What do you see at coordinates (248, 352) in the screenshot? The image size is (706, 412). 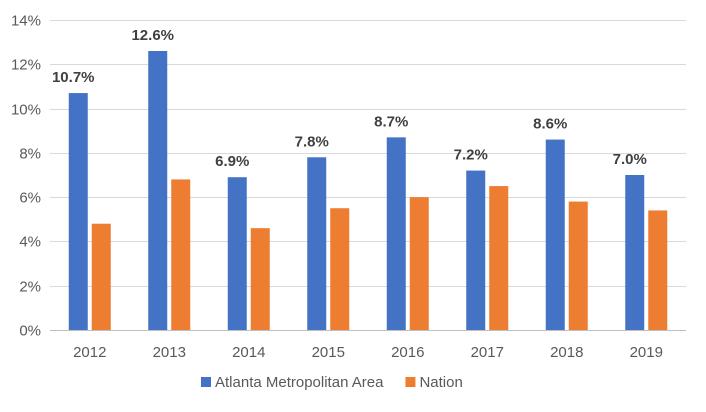 I see `x-tick-label: 2014` at bounding box center [248, 352].